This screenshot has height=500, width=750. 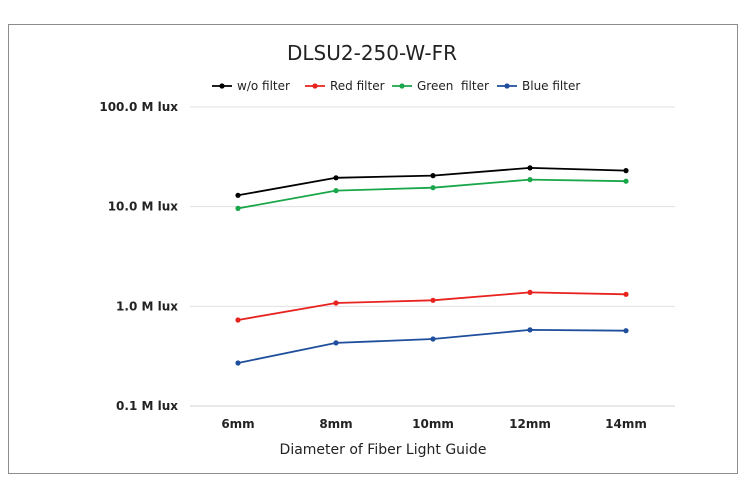 I want to click on y-tick-label: 0.1 M lux, so click(x=147, y=406).